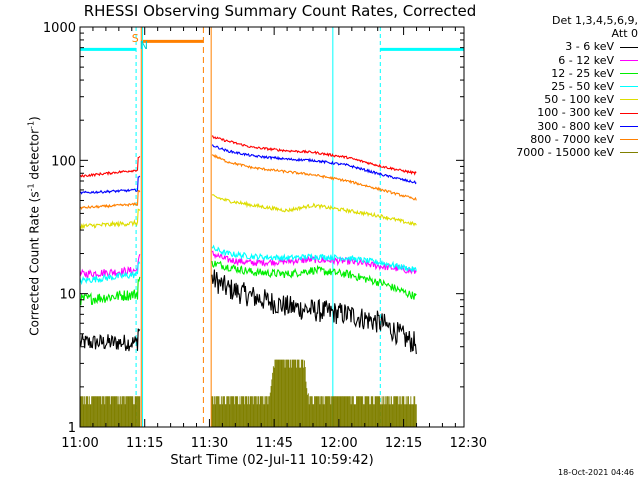 This screenshot has height=480, width=640. Describe the element at coordinates (575, 126) in the screenshot. I see `legend-label: 300 - 800 keV` at that location.